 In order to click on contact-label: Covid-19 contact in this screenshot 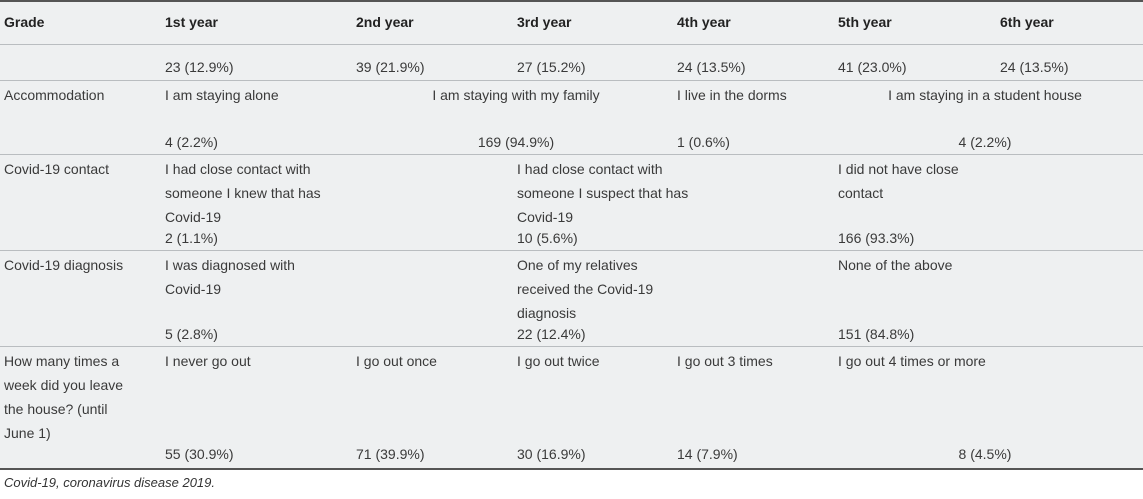, I will do `click(57, 169)`.